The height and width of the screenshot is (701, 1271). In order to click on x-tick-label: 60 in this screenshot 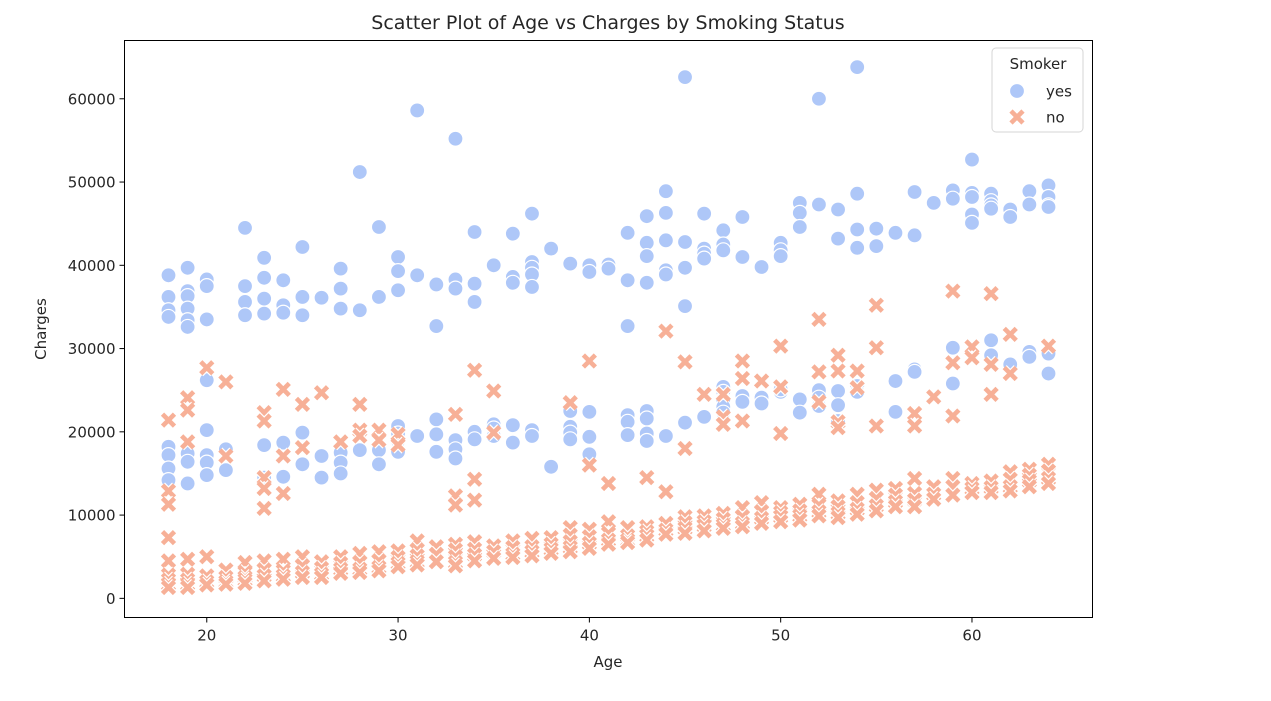, I will do `click(971, 636)`.